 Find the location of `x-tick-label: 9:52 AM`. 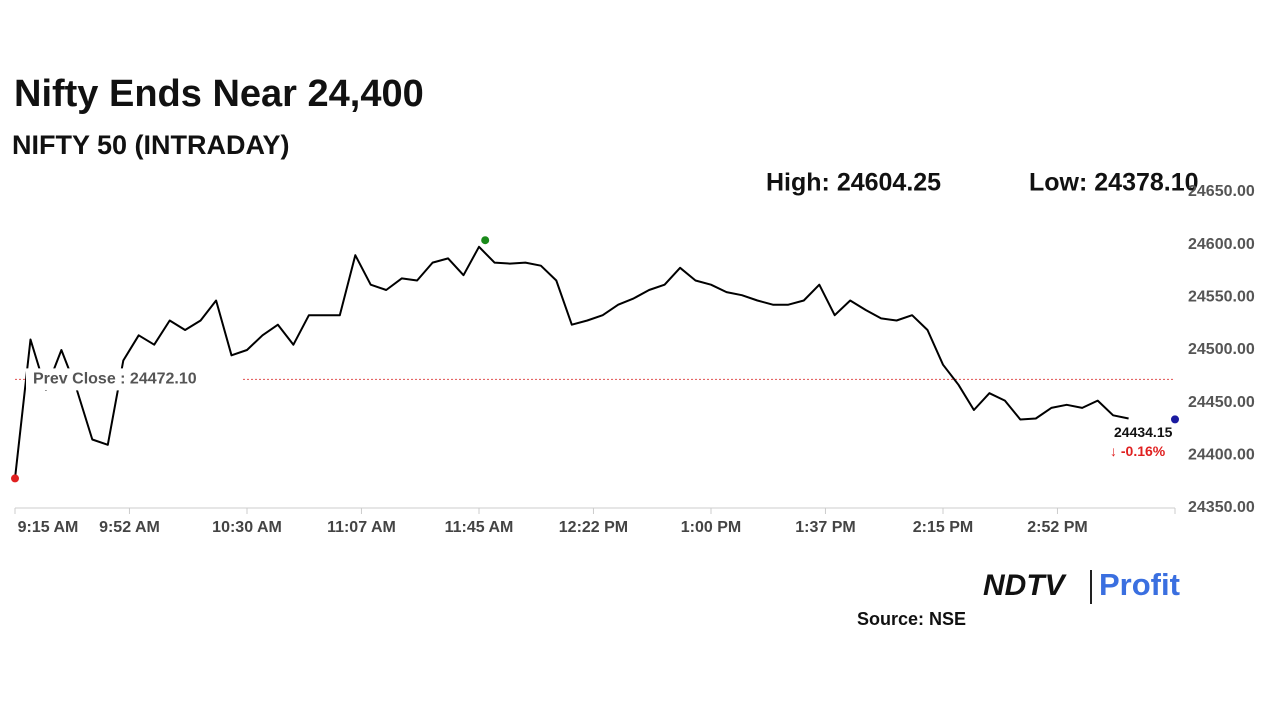

x-tick-label: 9:52 AM is located at coordinates (129, 527).